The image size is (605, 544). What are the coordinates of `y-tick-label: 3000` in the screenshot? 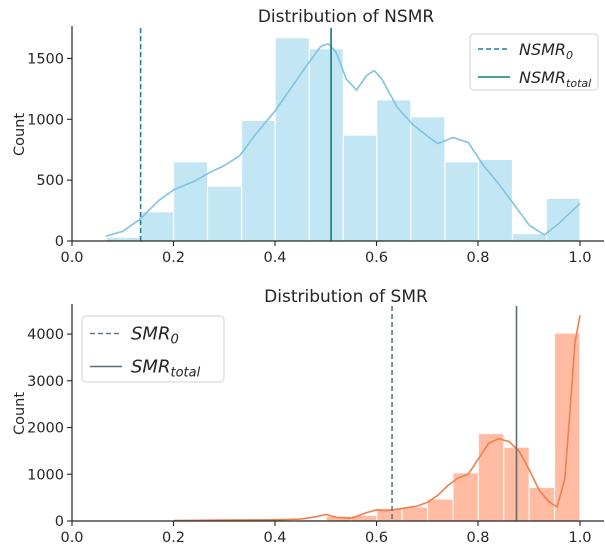 It's located at (45, 382).